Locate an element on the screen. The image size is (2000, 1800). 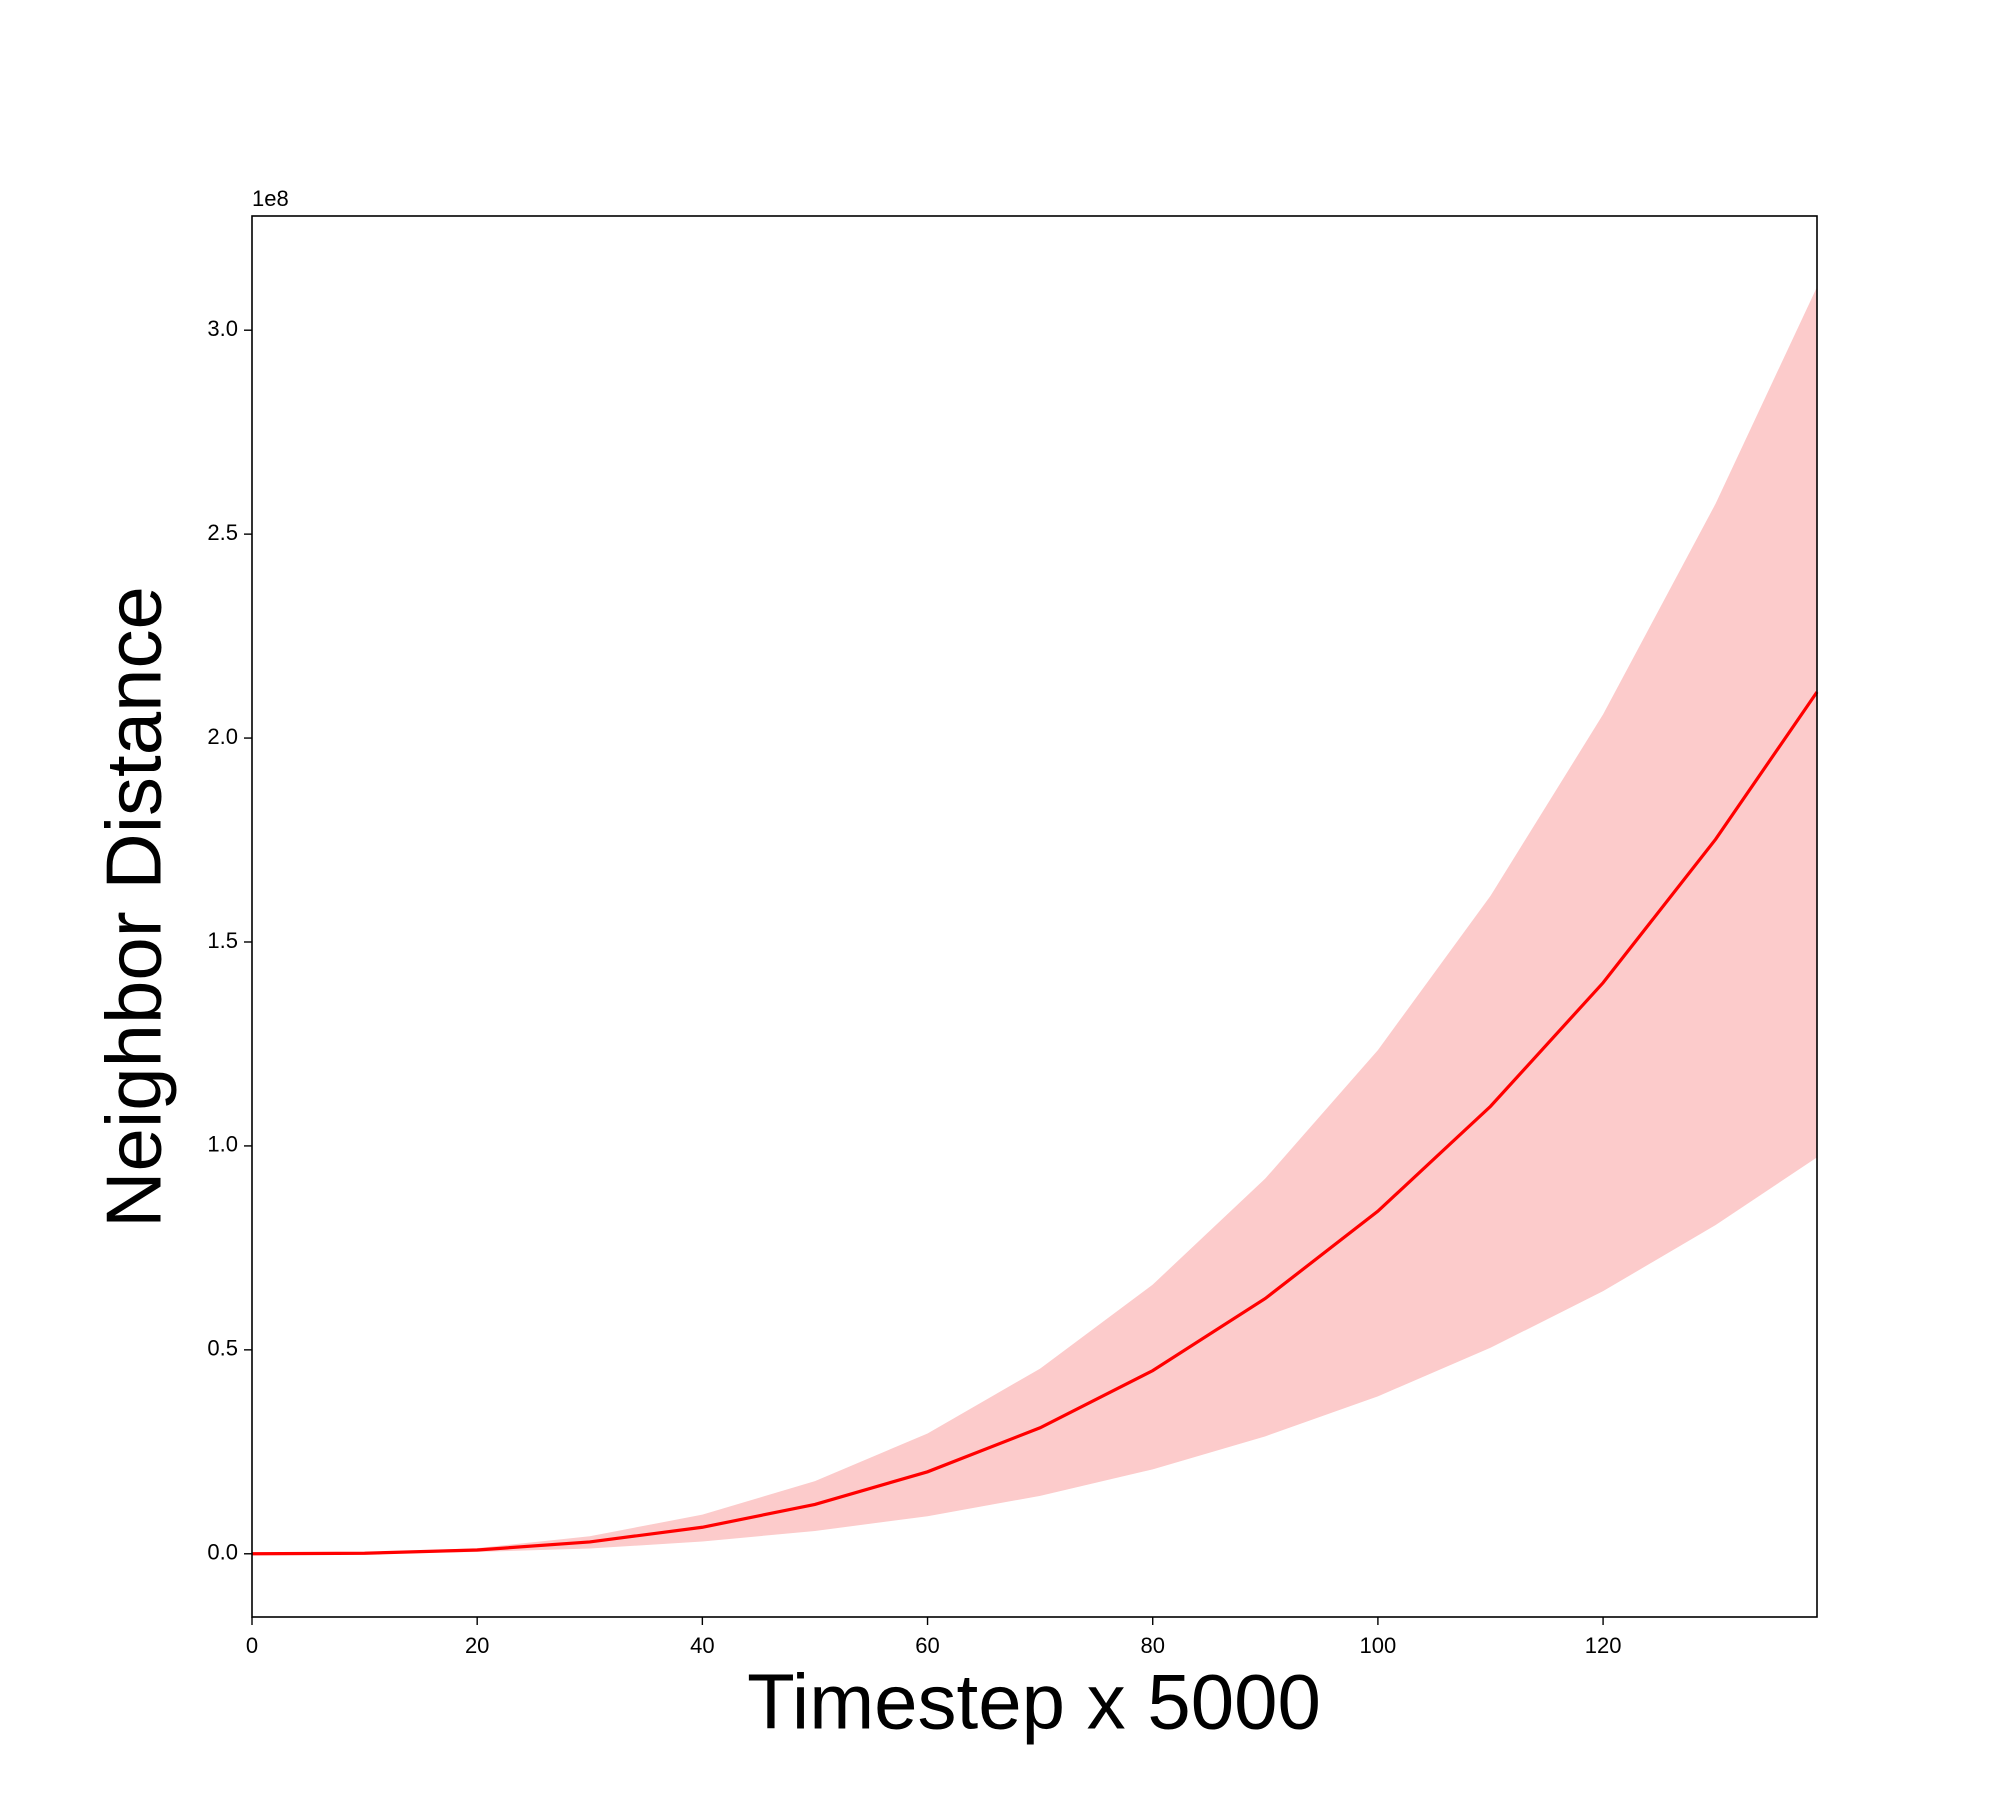
x-tick-label: 0 is located at coordinates (252, 1645).